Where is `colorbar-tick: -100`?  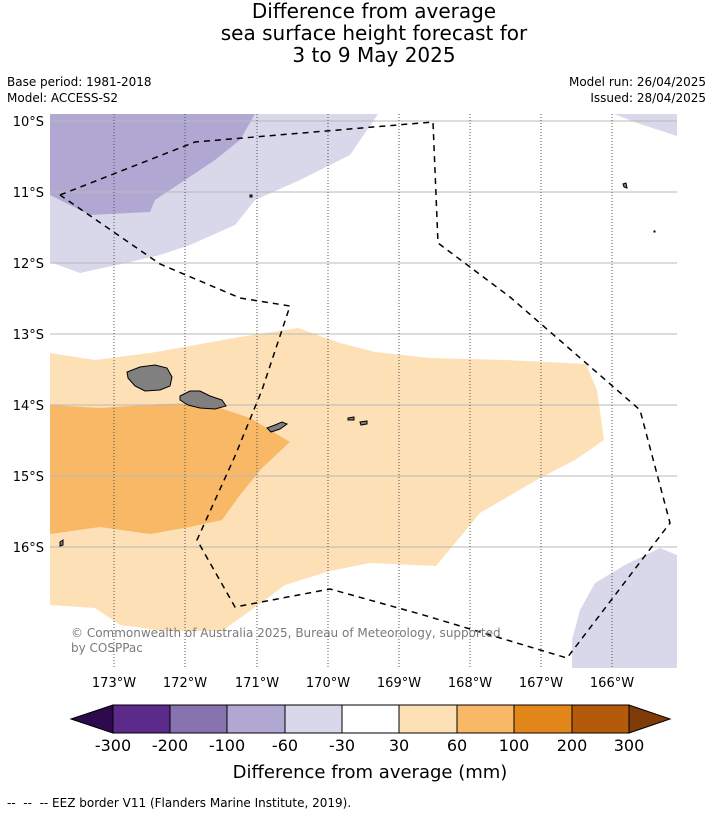
colorbar-tick: -100 is located at coordinates (227, 745).